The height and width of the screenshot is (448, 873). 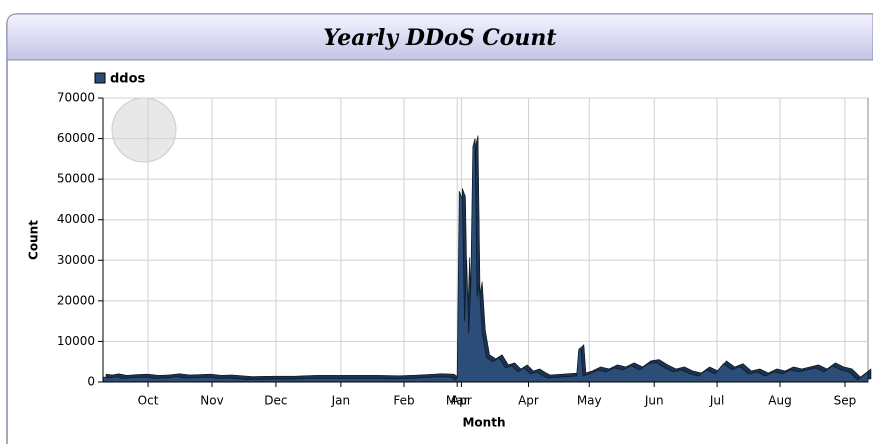 I want to click on x-tick-label: Dec, so click(x=275, y=401).